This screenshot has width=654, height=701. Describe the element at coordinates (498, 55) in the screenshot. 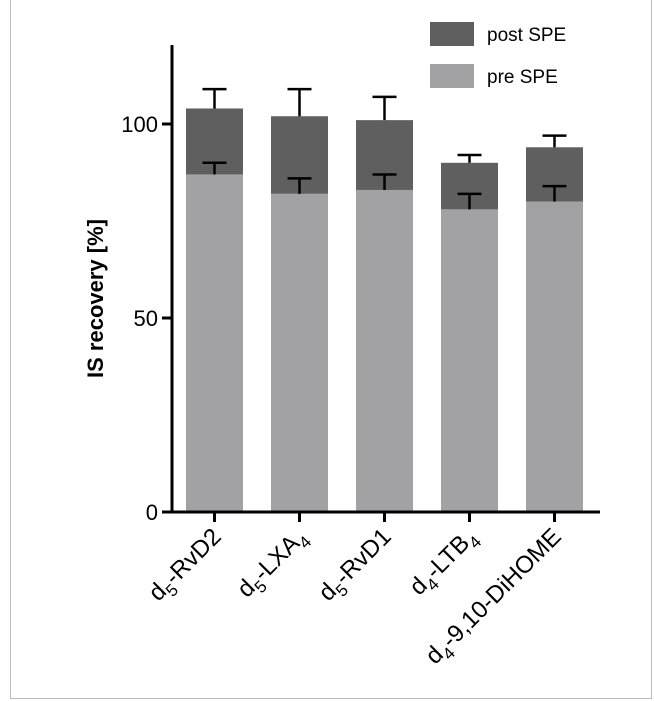

I see `legend: post SPE pre SPE` at that location.